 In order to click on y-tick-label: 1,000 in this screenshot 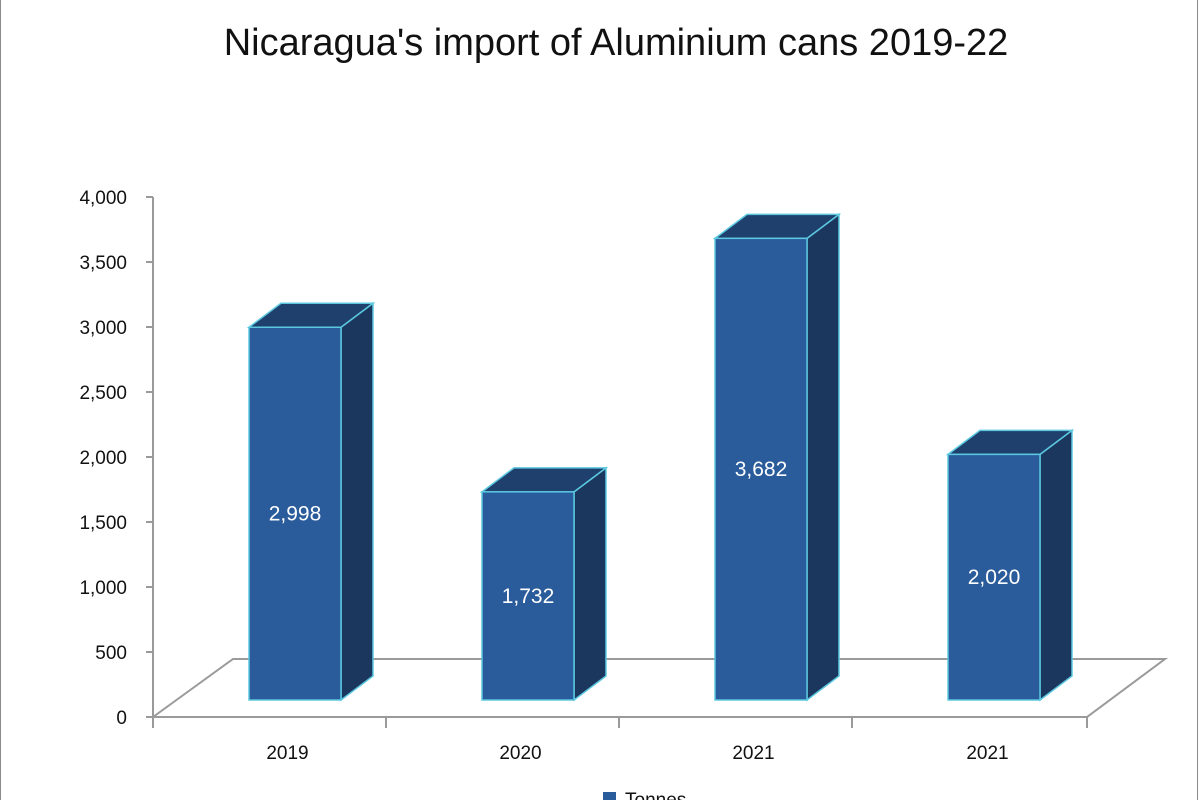, I will do `click(103, 588)`.